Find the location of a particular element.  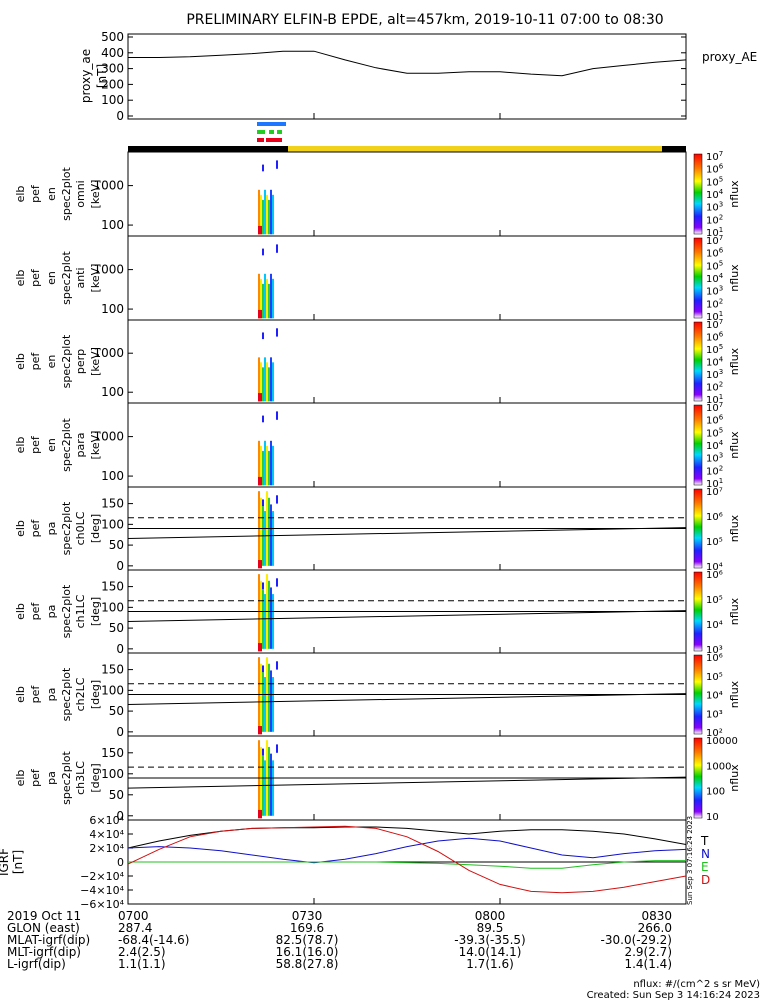

colorbar is located at coordinates (698, 361).